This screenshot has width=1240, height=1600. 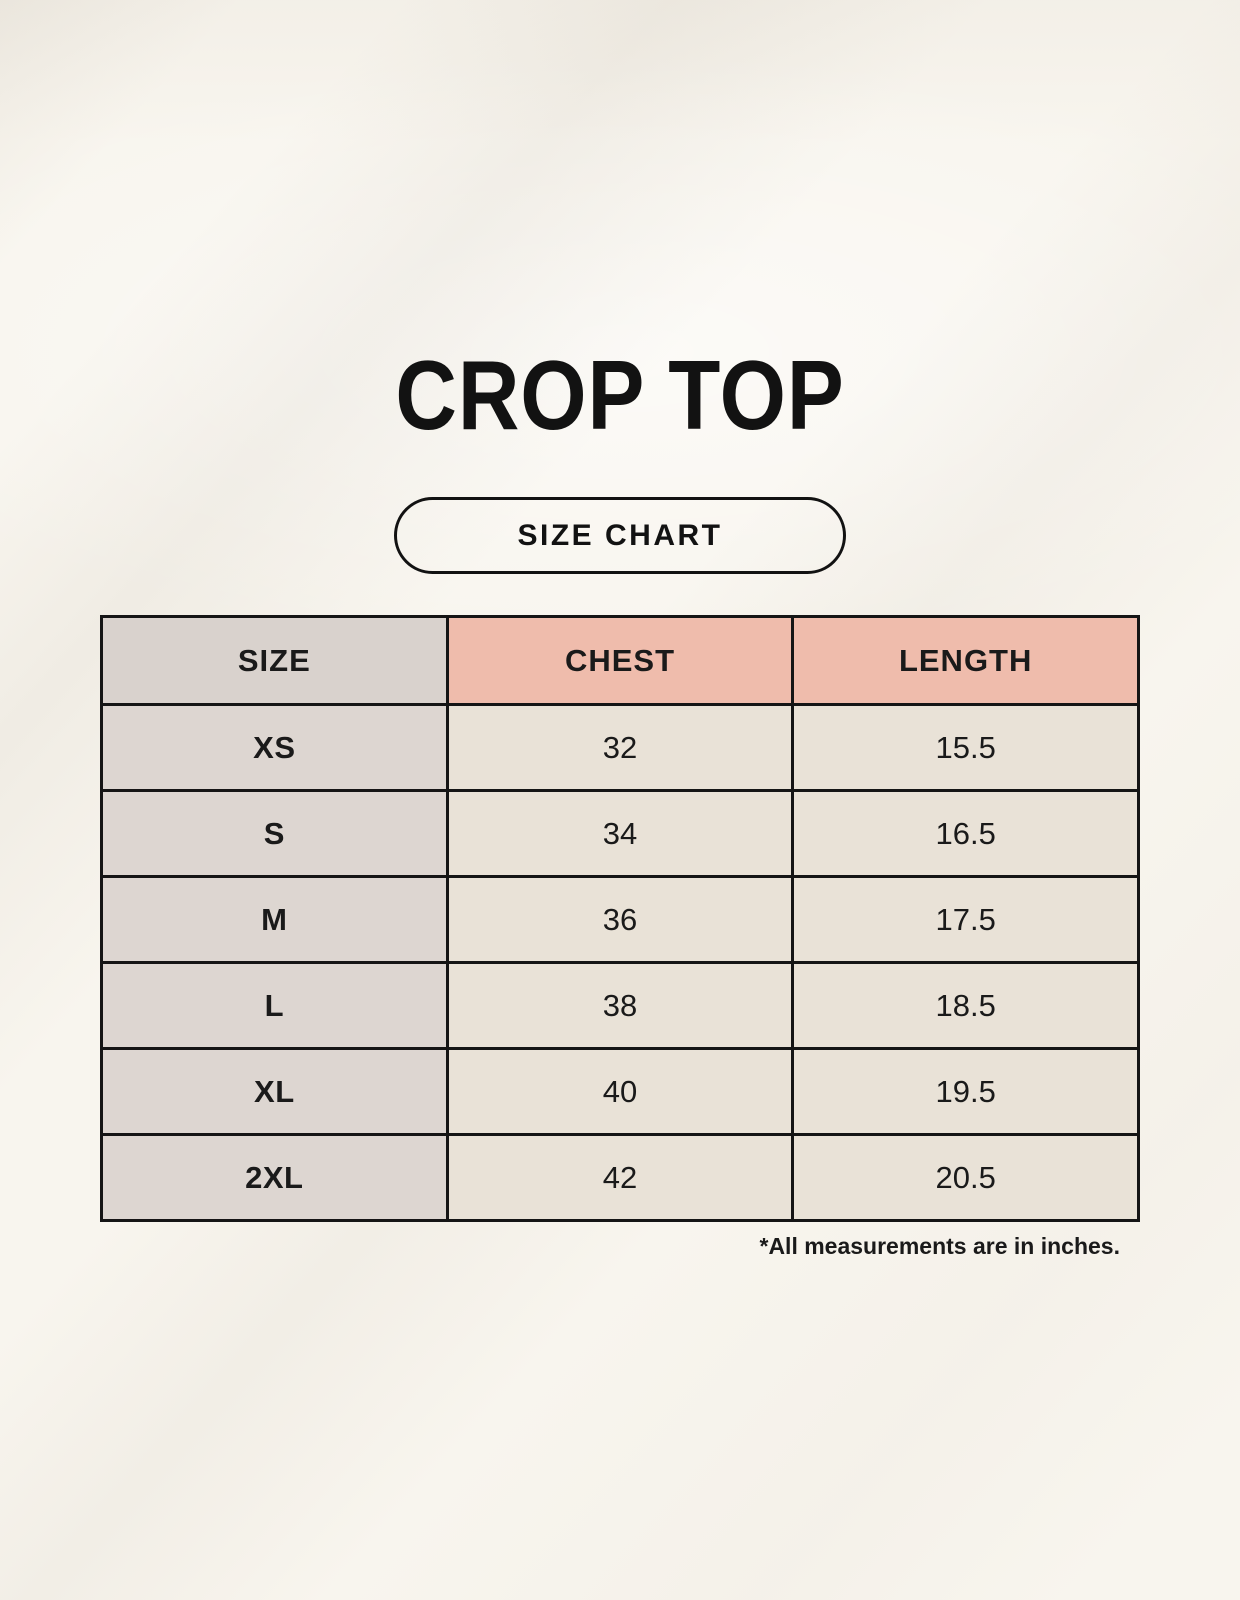 What do you see at coordinates (274, 833) in the screenshot?
I see `size-cell: S` at bounding box center [274, 833].